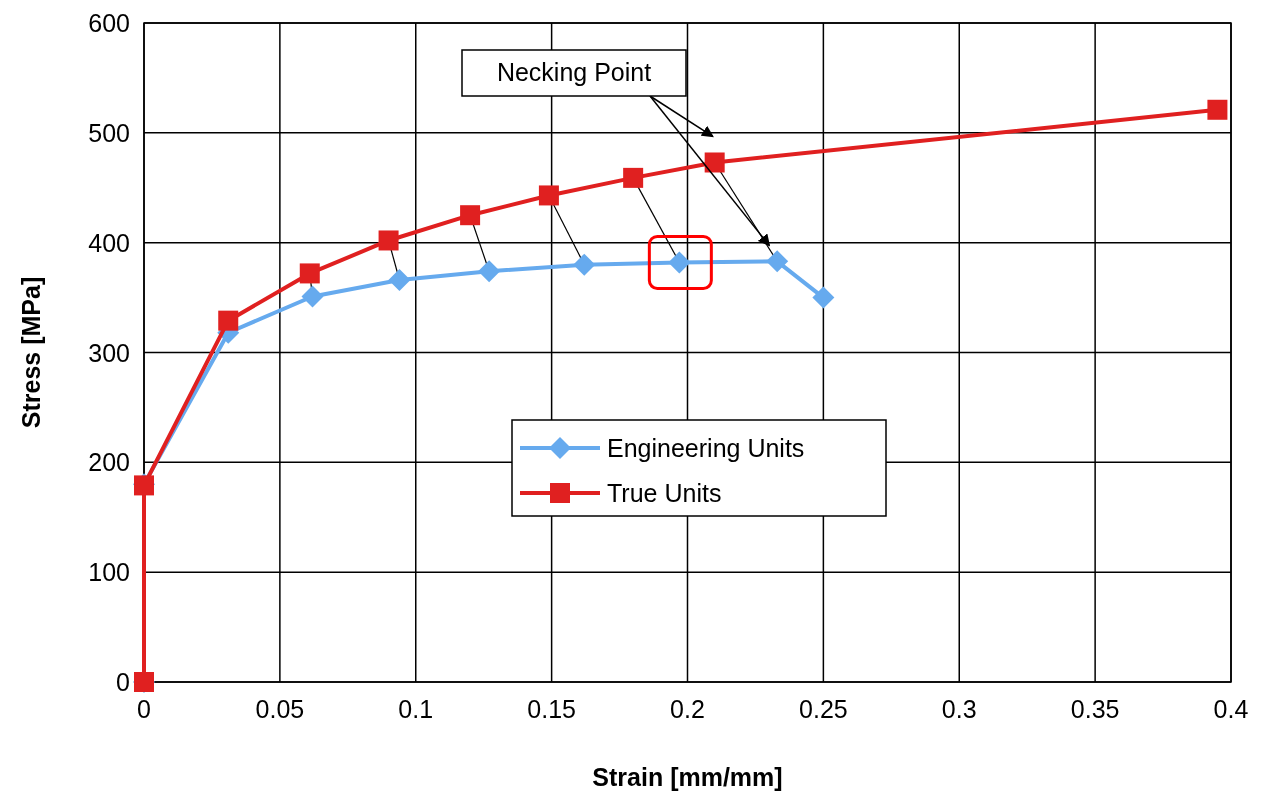 The height and width of the screenshot is (798, 1261). Describe the element at coordinates (687, 777) in the screenshot. I see `x-axis-title: Strain [mm/mm]` at that location.